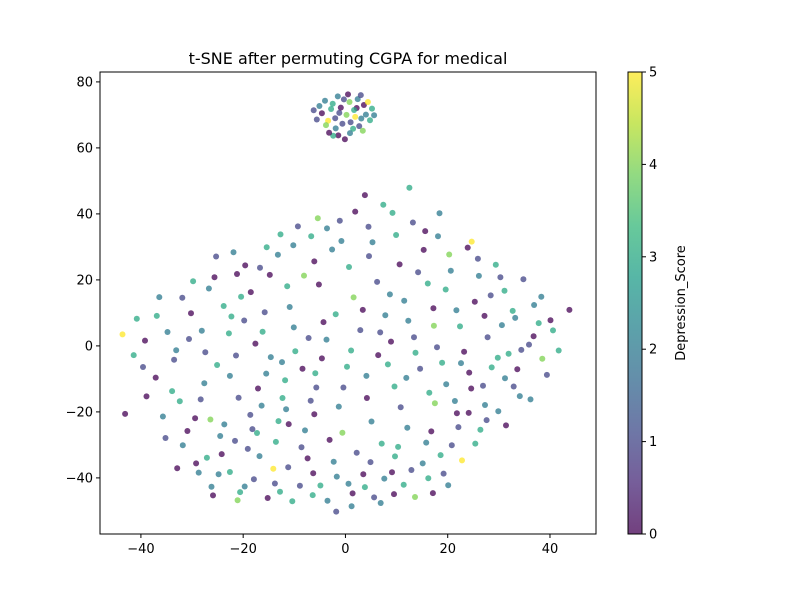 Image resolution: width=800 pixels, height=600 pixels. What do you see at coordinates (653, 73) in the screenshot?
I see `colorbar-tick-label: 5` at bounding box center [653, 73].